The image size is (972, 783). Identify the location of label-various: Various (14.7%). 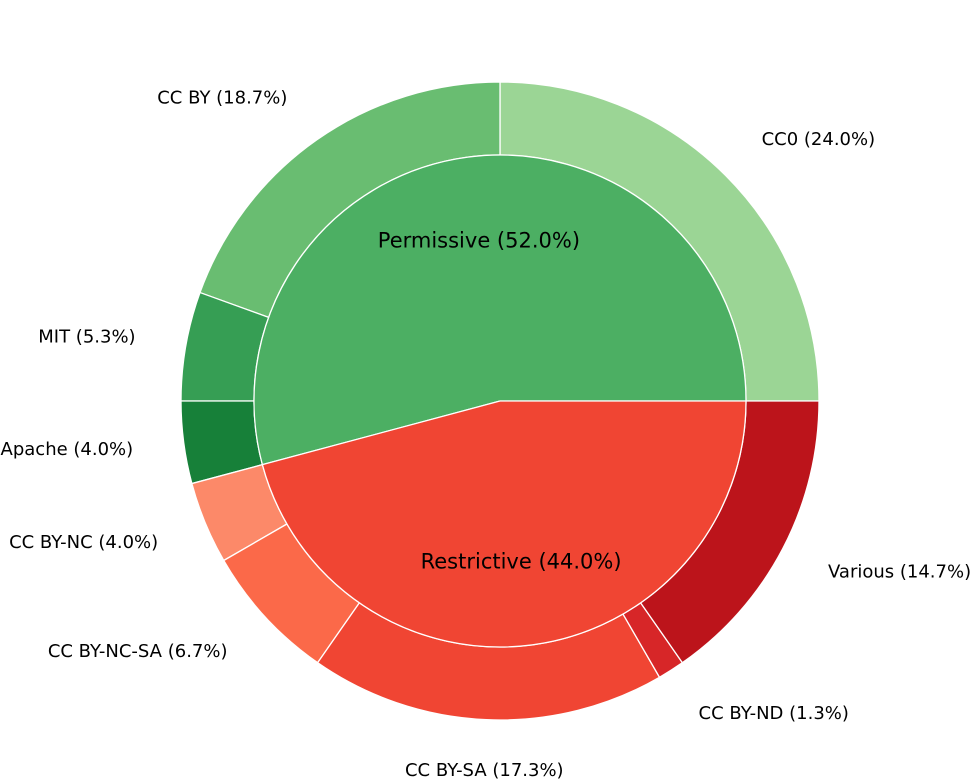
(899, 572).